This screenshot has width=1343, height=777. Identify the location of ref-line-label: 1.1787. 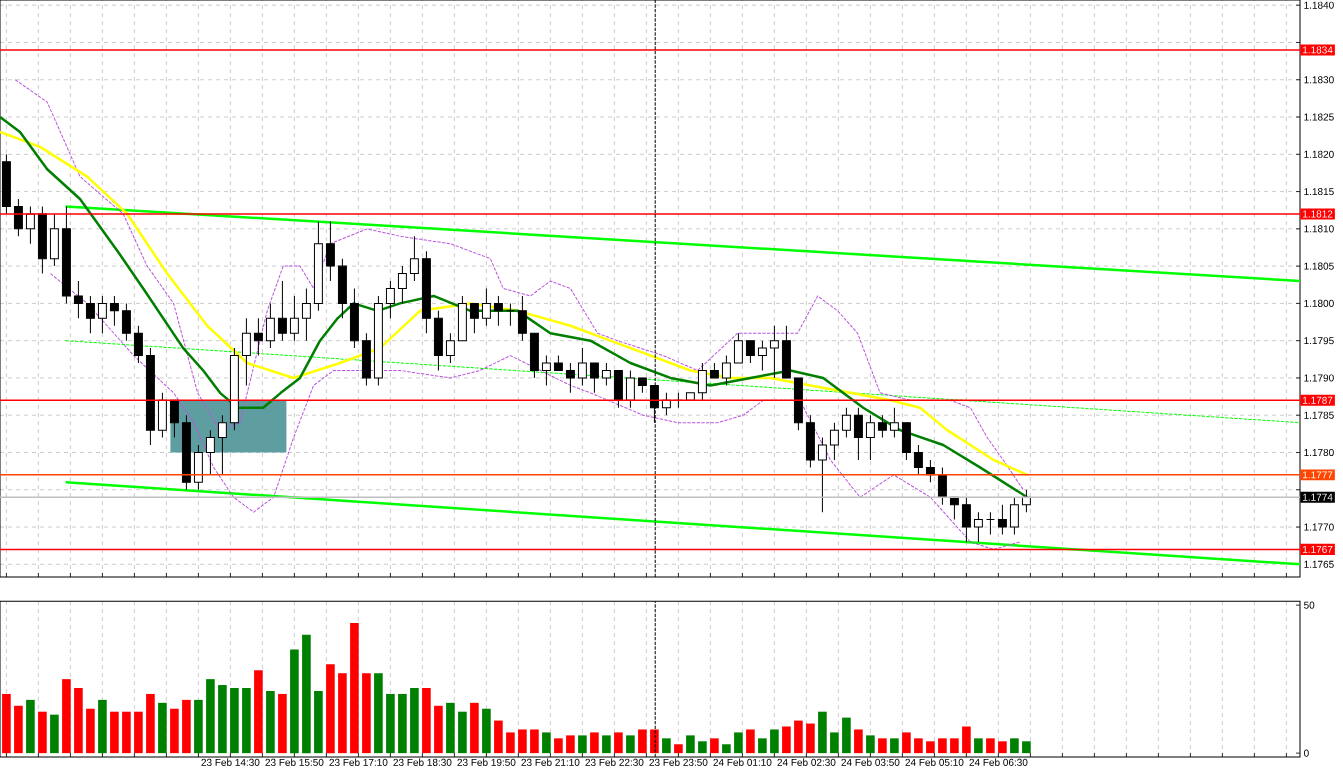
(1318, 400).